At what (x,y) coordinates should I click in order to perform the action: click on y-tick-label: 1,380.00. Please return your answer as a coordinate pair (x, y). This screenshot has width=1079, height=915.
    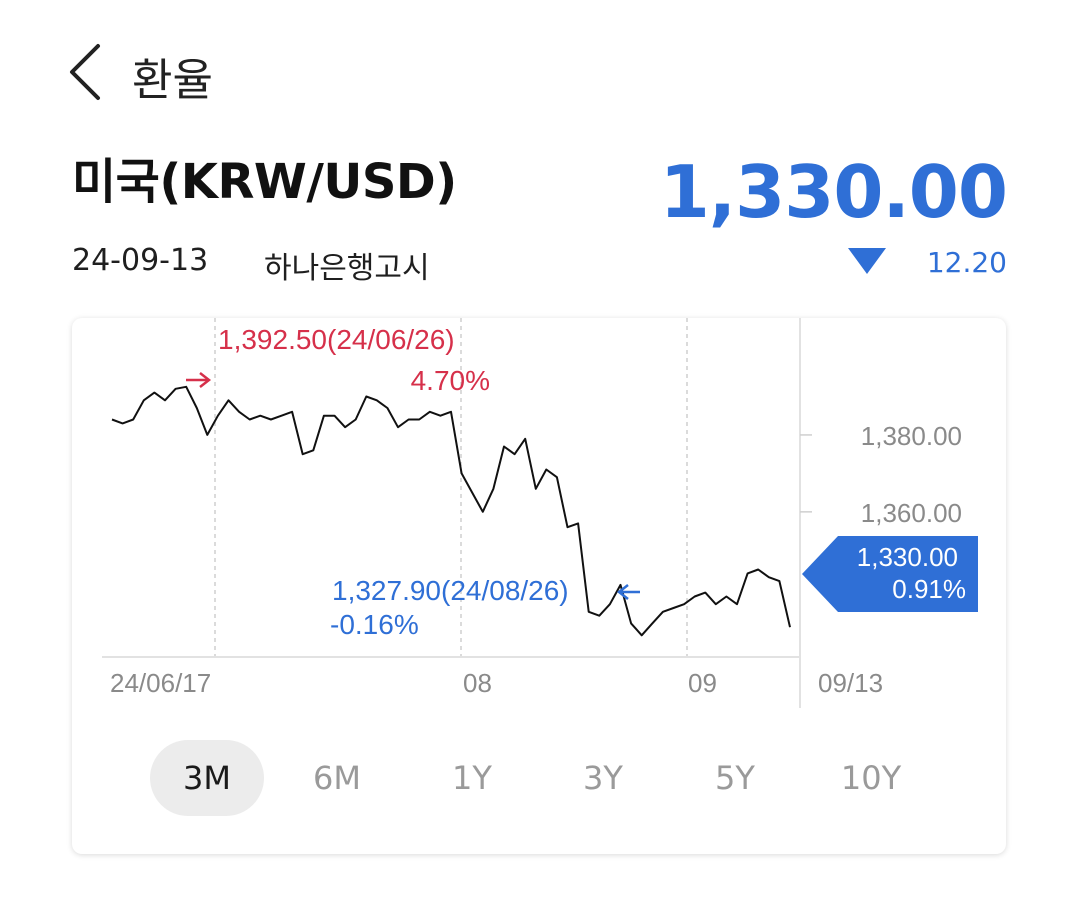
    Looking at the image, I should click on (911, 436).